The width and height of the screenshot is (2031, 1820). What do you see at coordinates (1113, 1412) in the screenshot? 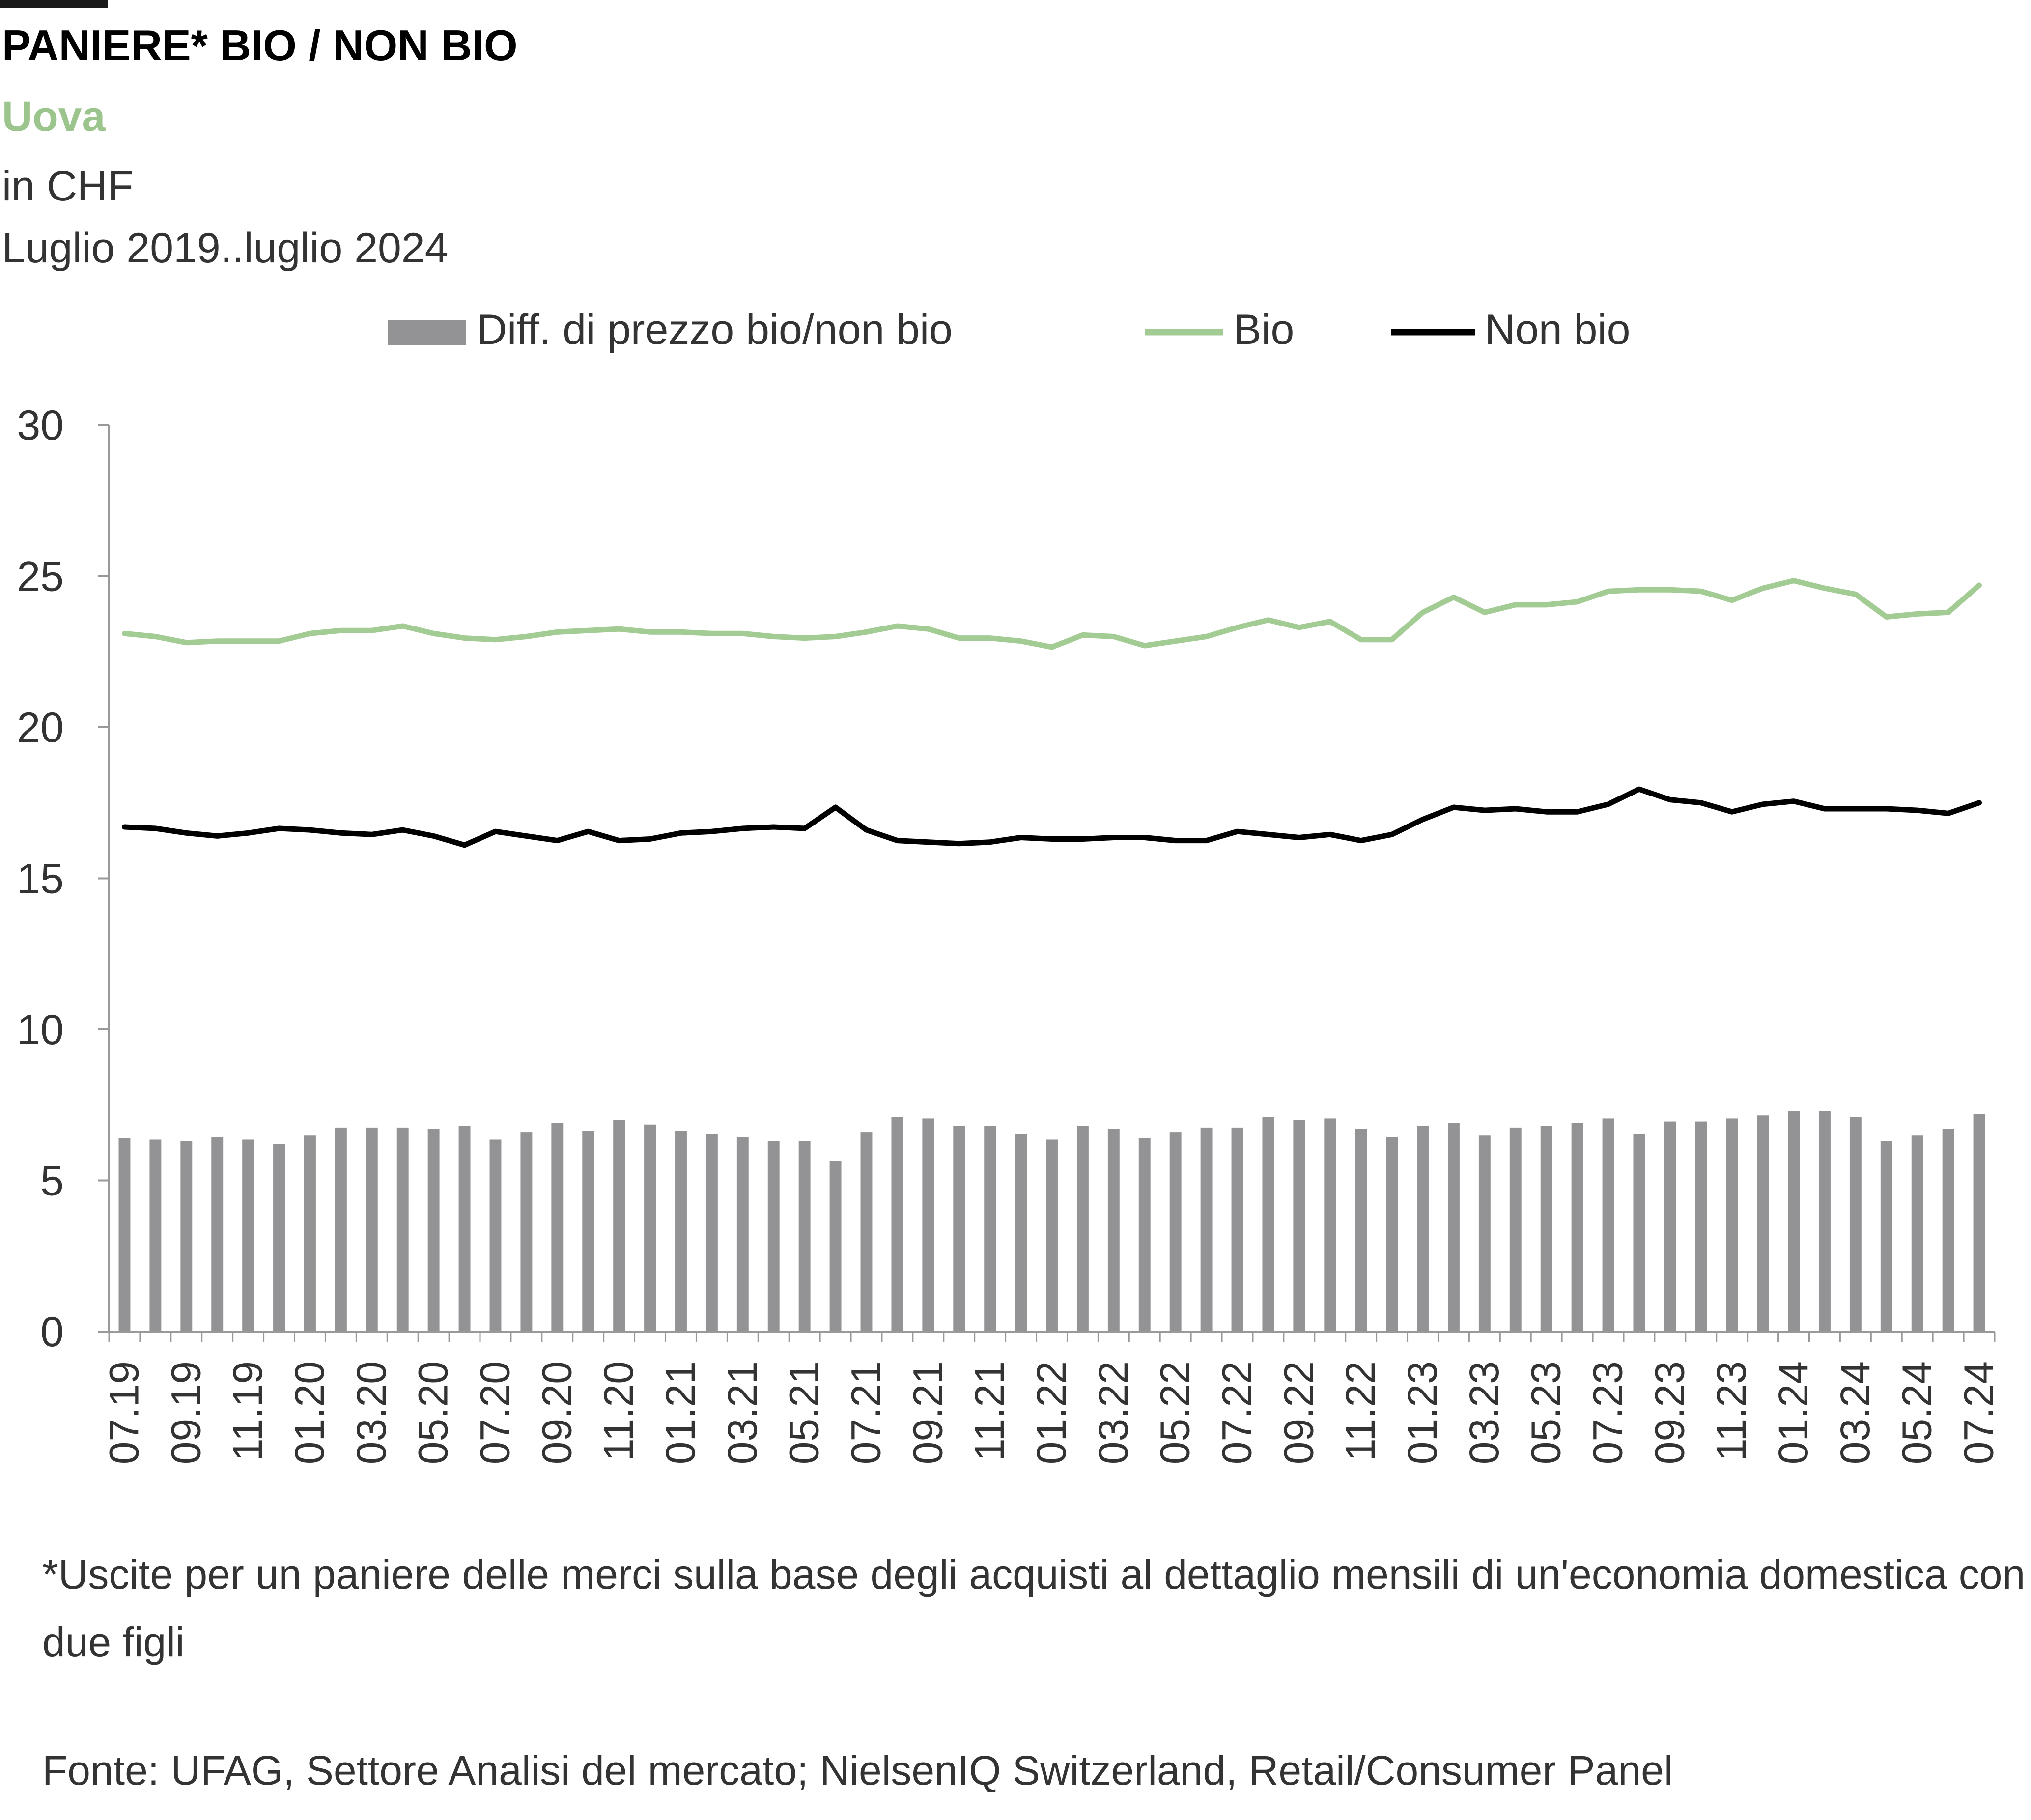
I see `x-tick-label: 03.22` at bounding box center [1113, 1412].